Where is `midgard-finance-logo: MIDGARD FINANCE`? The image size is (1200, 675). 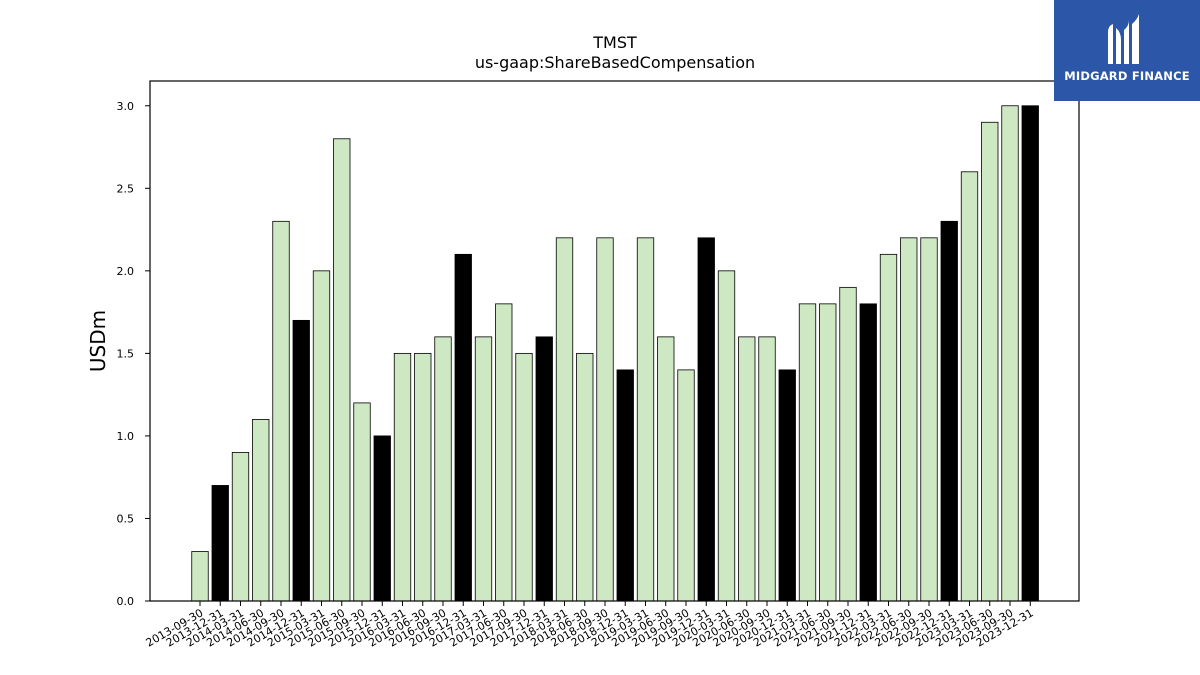 midgard-finance-logo: MIDGARD FINANCE is located at coordinates (1127, 50).